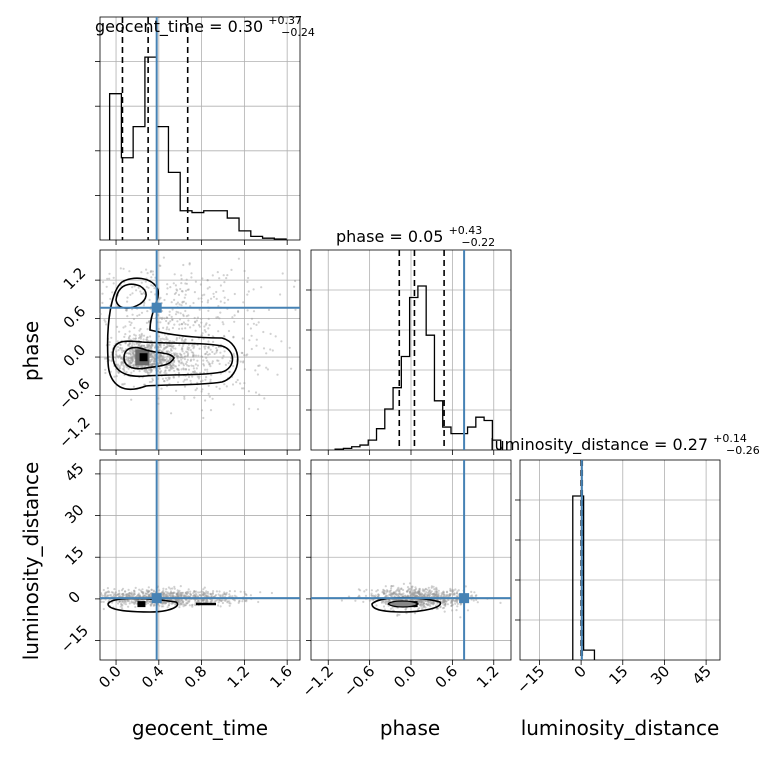 The width and height of the screenshot is (760, 760). What do you see at coordinates (74, 394) in the screenshot?
I see `scatter-phase-geocent-ytick-label: −0.6` at bounding box center [74, 394].